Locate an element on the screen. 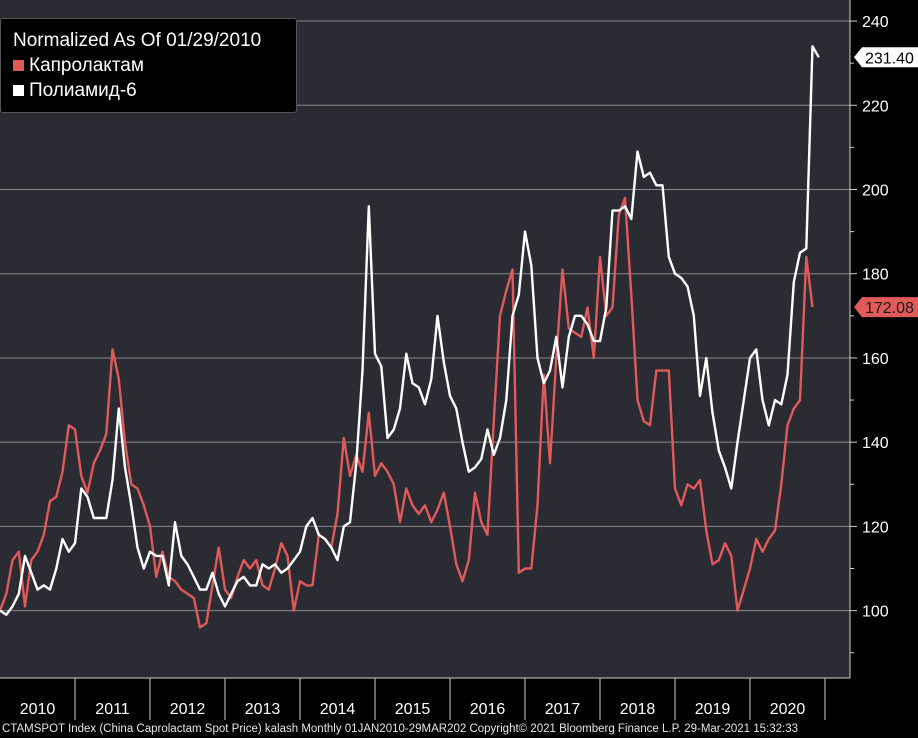 This screenshot has height=738, width=918. x-tick-label: 2018 is located at coordinates (638, 709).